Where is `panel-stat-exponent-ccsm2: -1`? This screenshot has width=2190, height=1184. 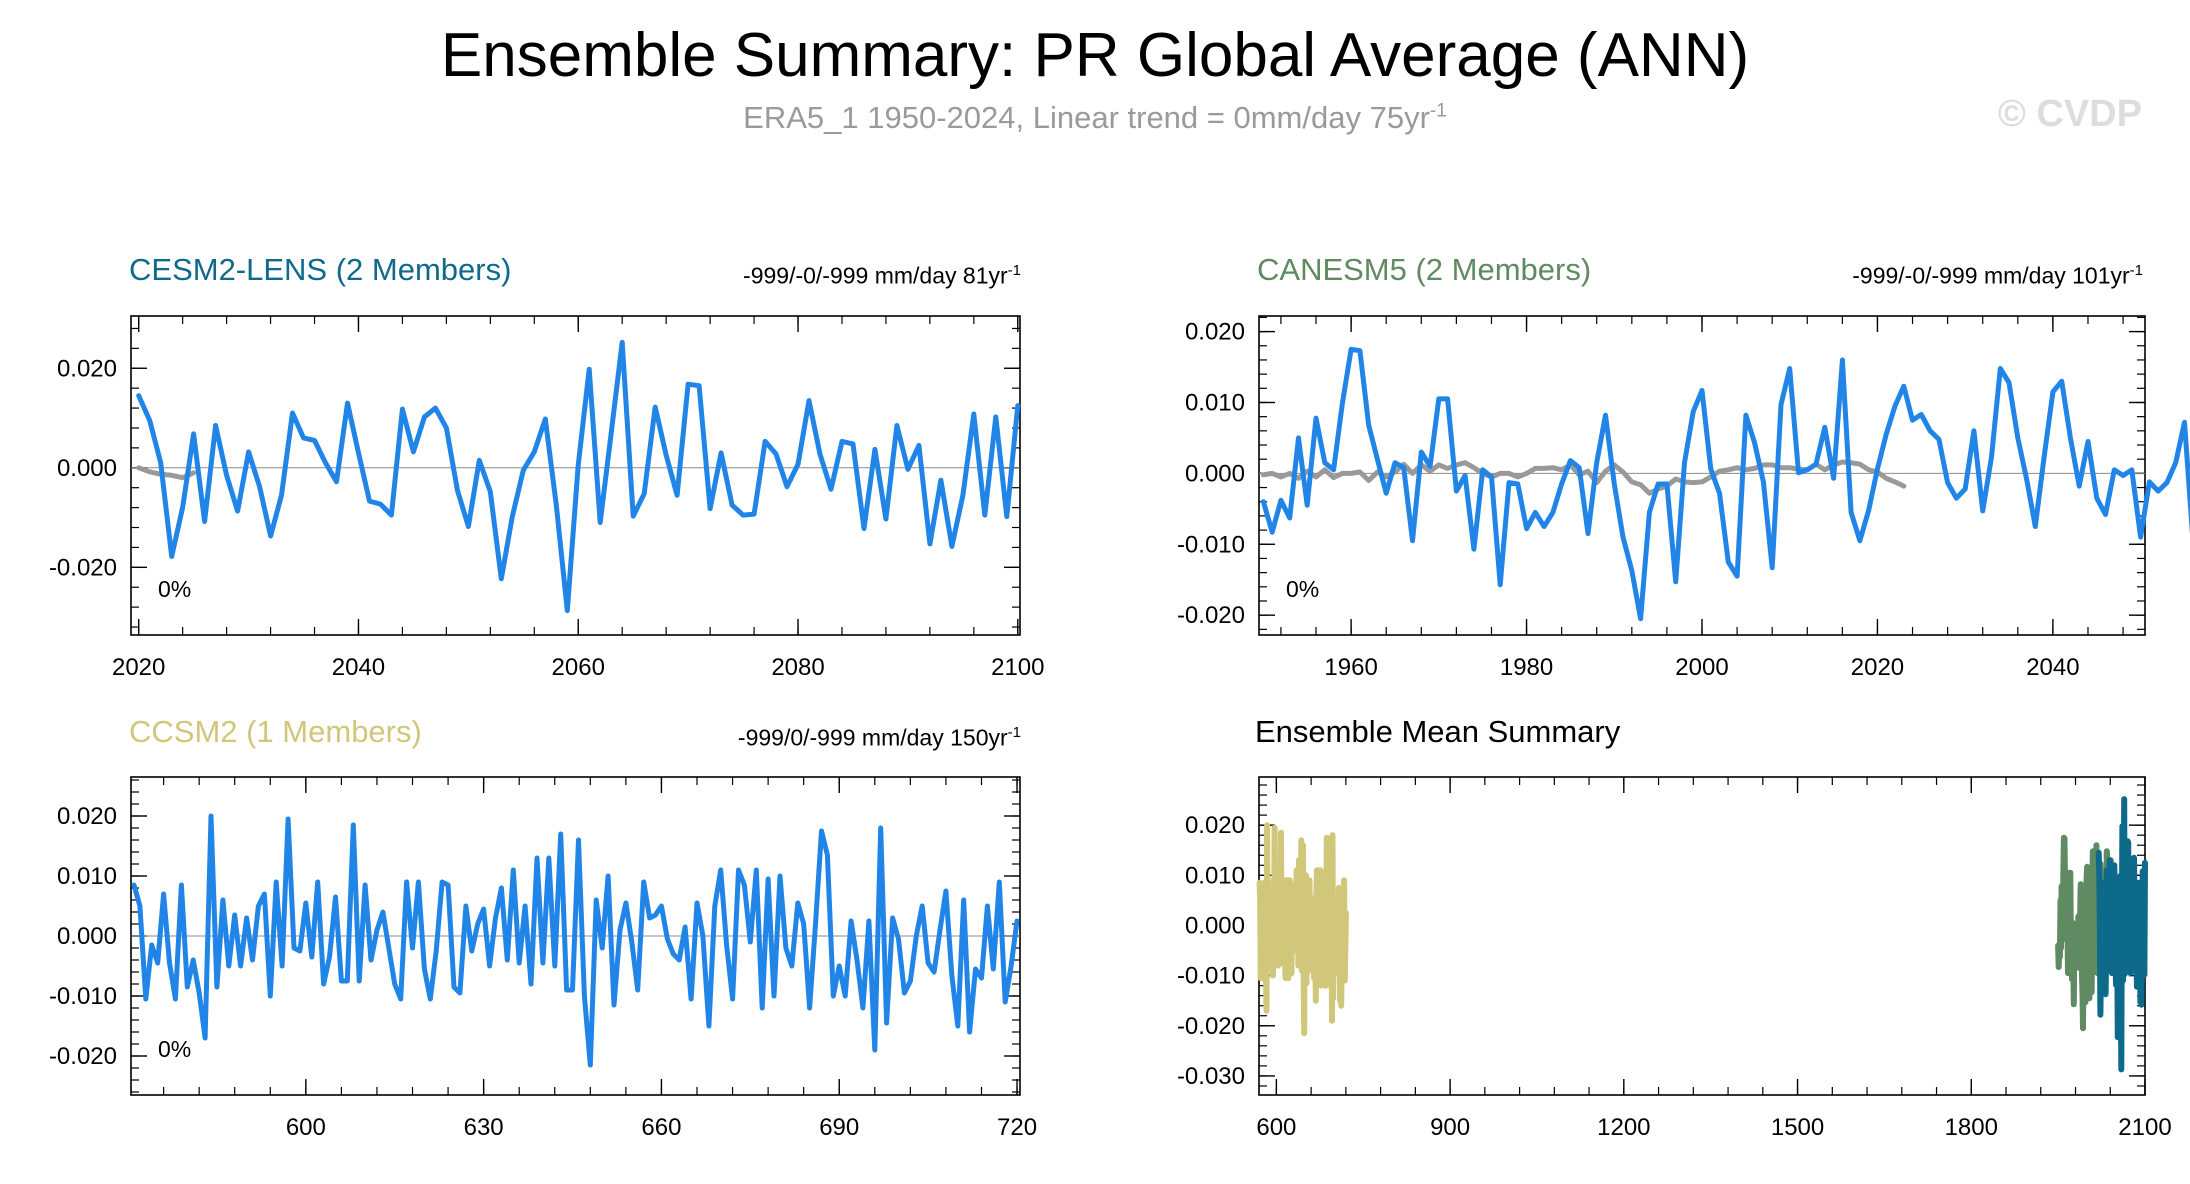 panel-stat-exponent-ccsm2: -1 is located at coordinates (1014, 732).